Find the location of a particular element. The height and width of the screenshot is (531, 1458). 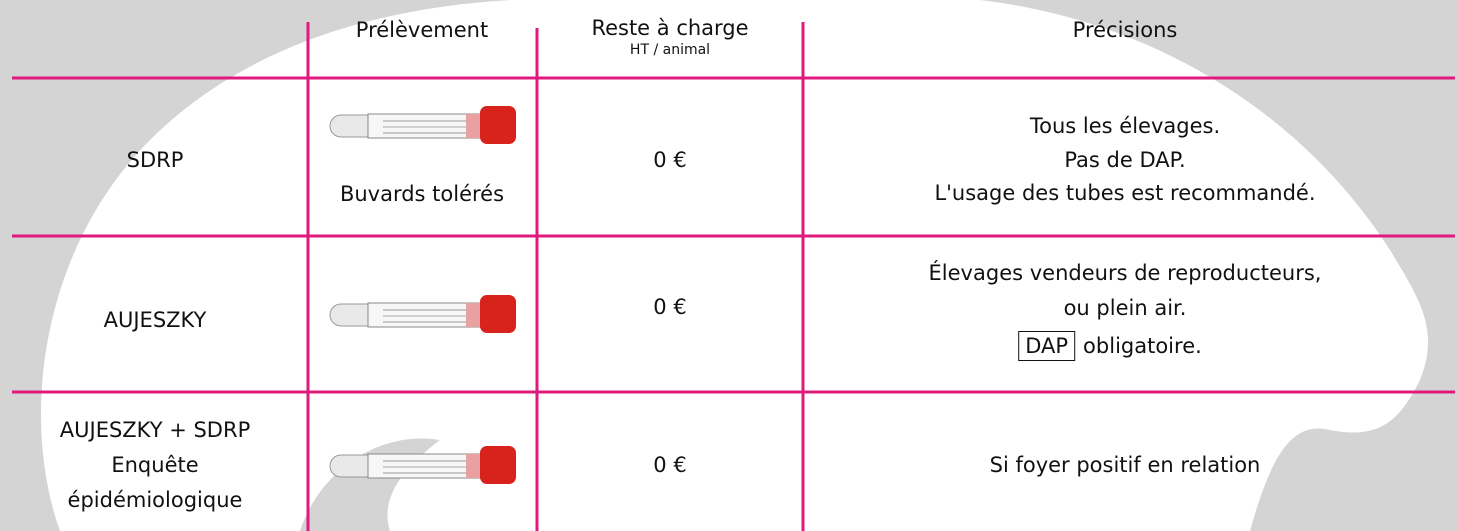

details-line: Élevages vendeurs de reproducteurs, is located at coordinates (1125, 273).